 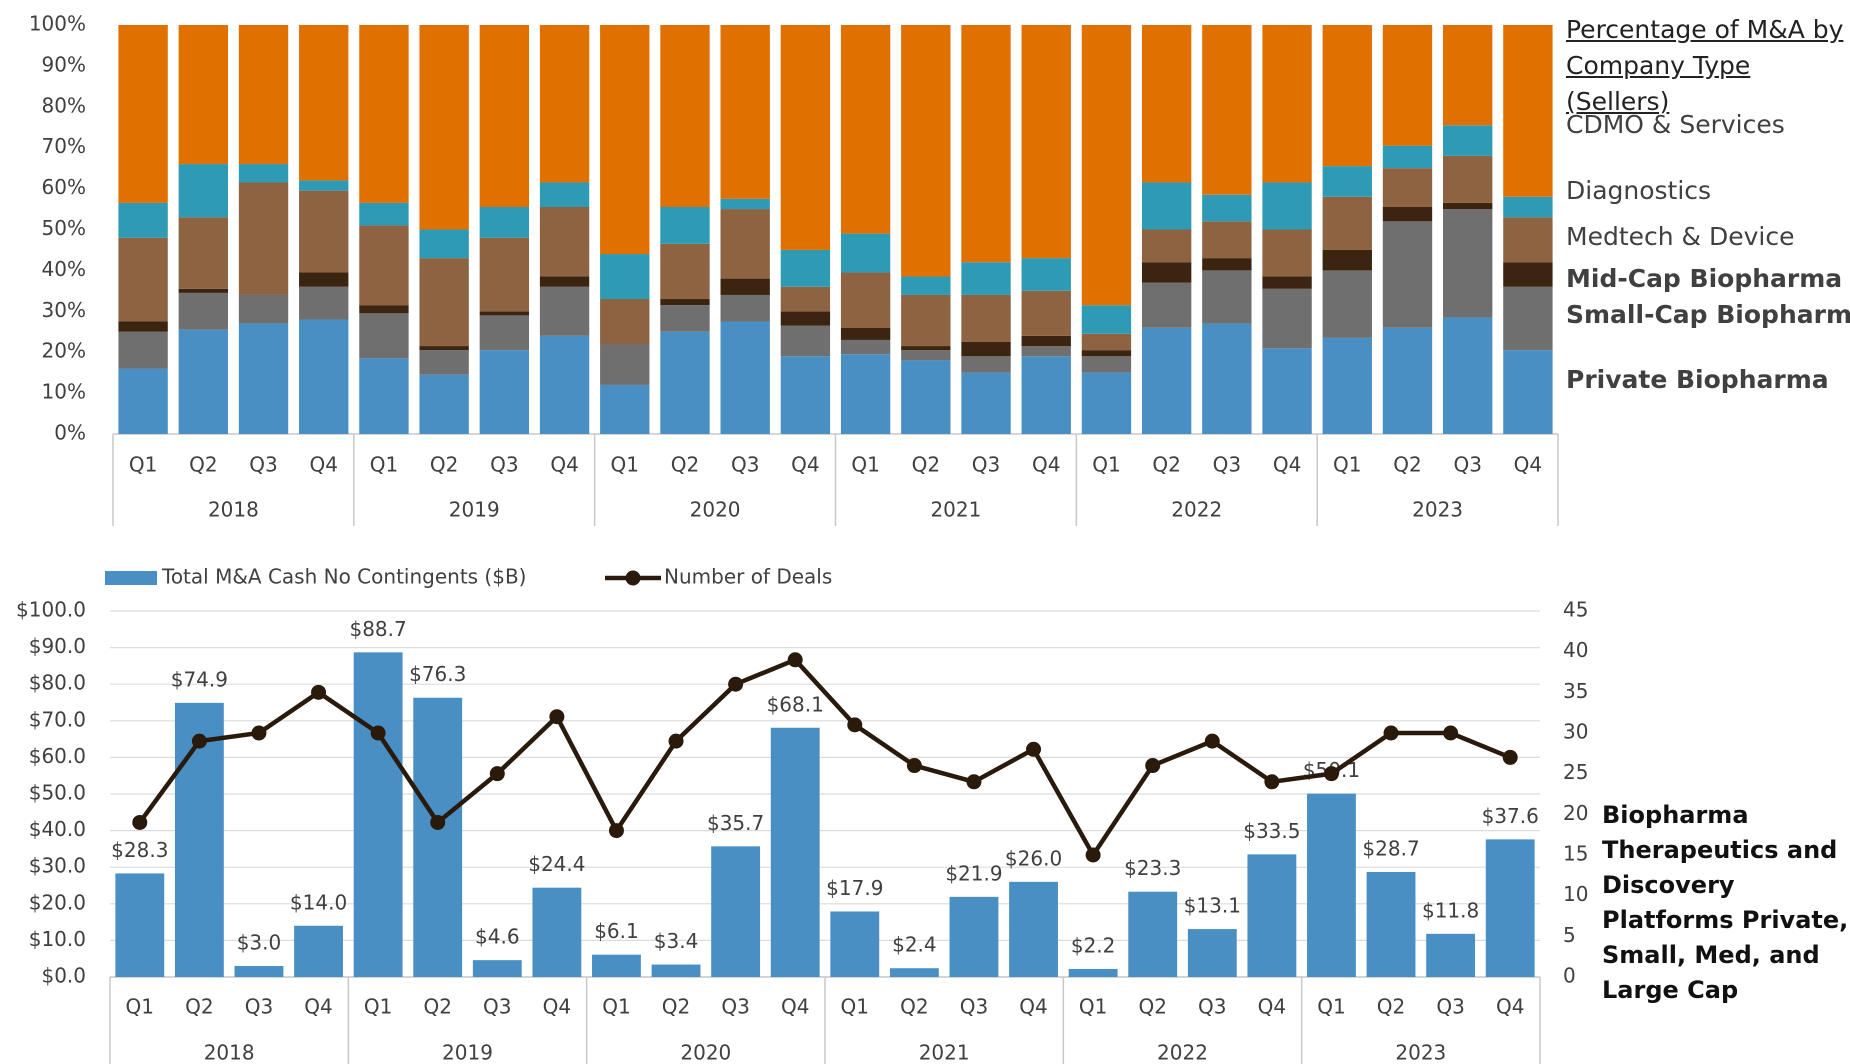 What do you see at coordinates (63, 976) in the screenshot?
I see `y-tick-label: $0.0` at bounding box center [63, 976].